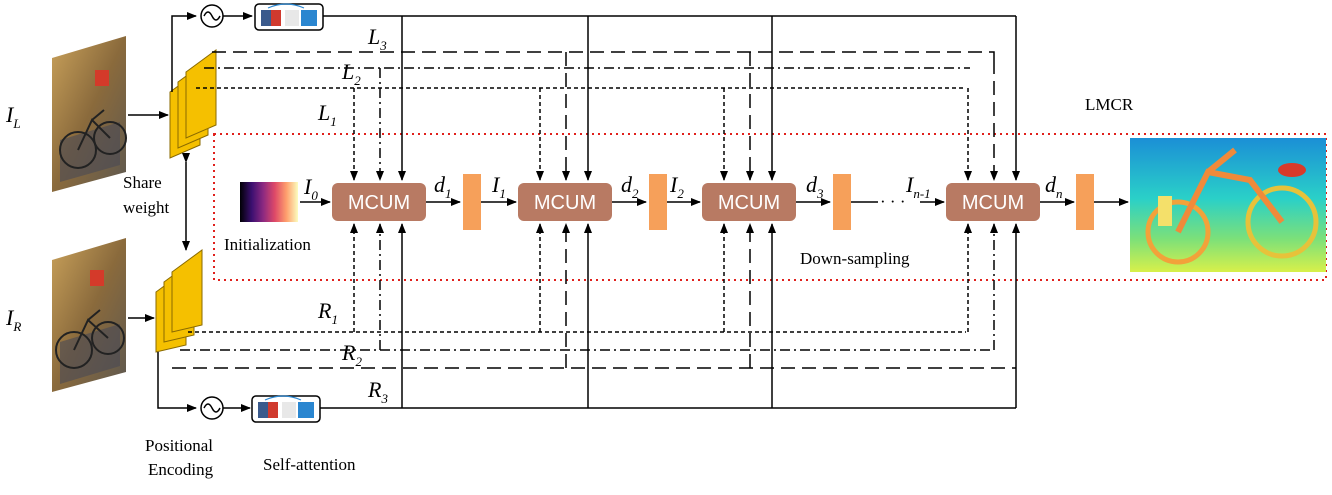 The image size is (1332, 495). What do you see at coordinates (89, 114) in the screenshot?
I see `left-image` at bounding box center [89, 114].